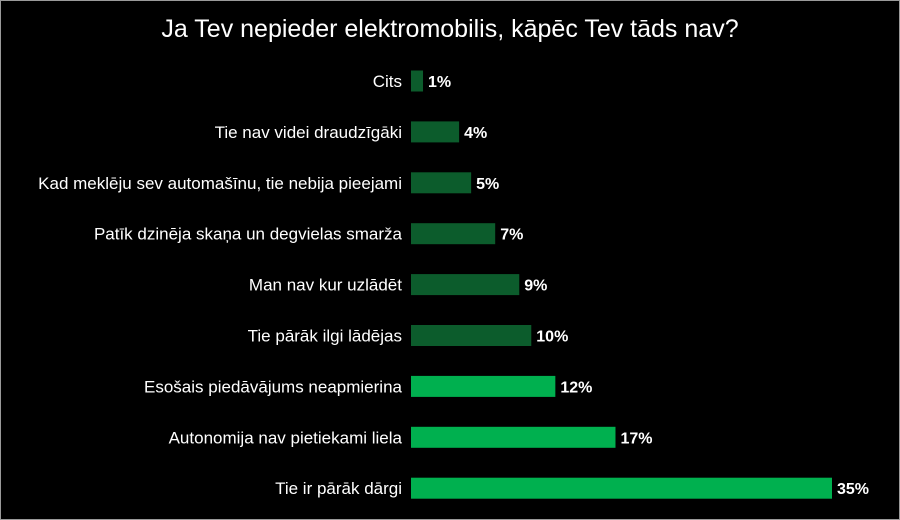 Image resolution: width=900 pixels, height=520 pixels. Describe the element at coordinates (576, 387) in the screenshot. I see `value-label: 12%` at that location.